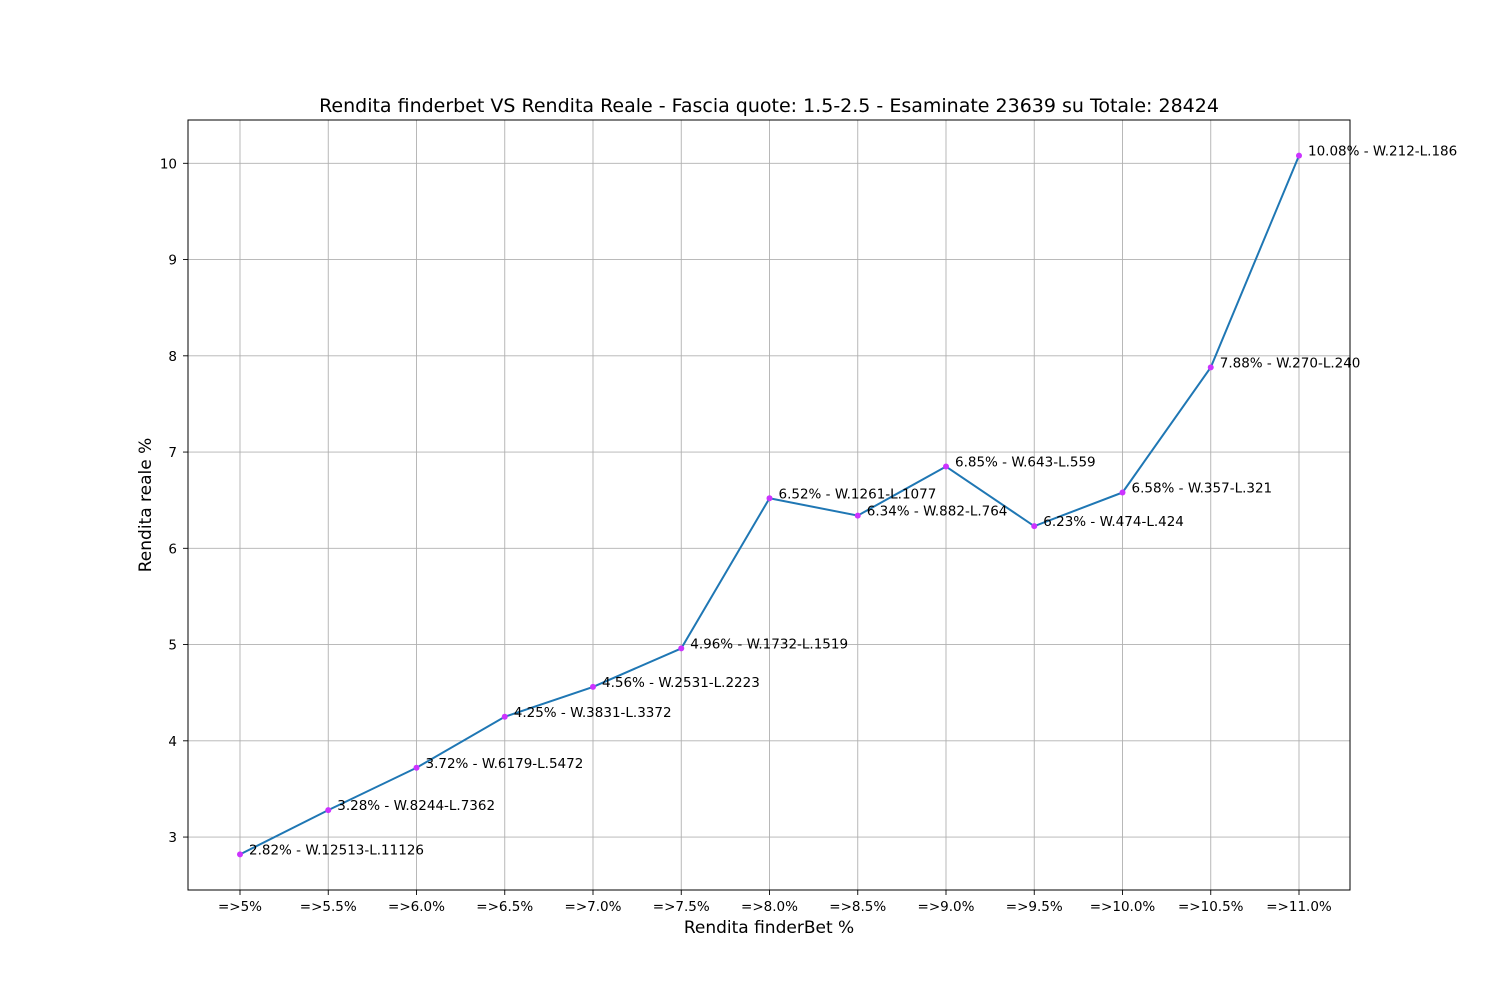  What do you see at coordinates (172, 838) in the screenshot?
I see `y-tick-label: 3` at bounding box center [172, 838].